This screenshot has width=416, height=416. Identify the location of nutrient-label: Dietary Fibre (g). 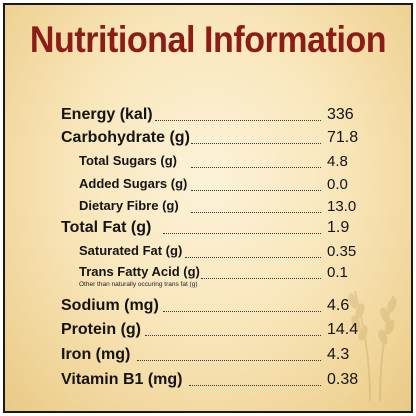
(129, 205).